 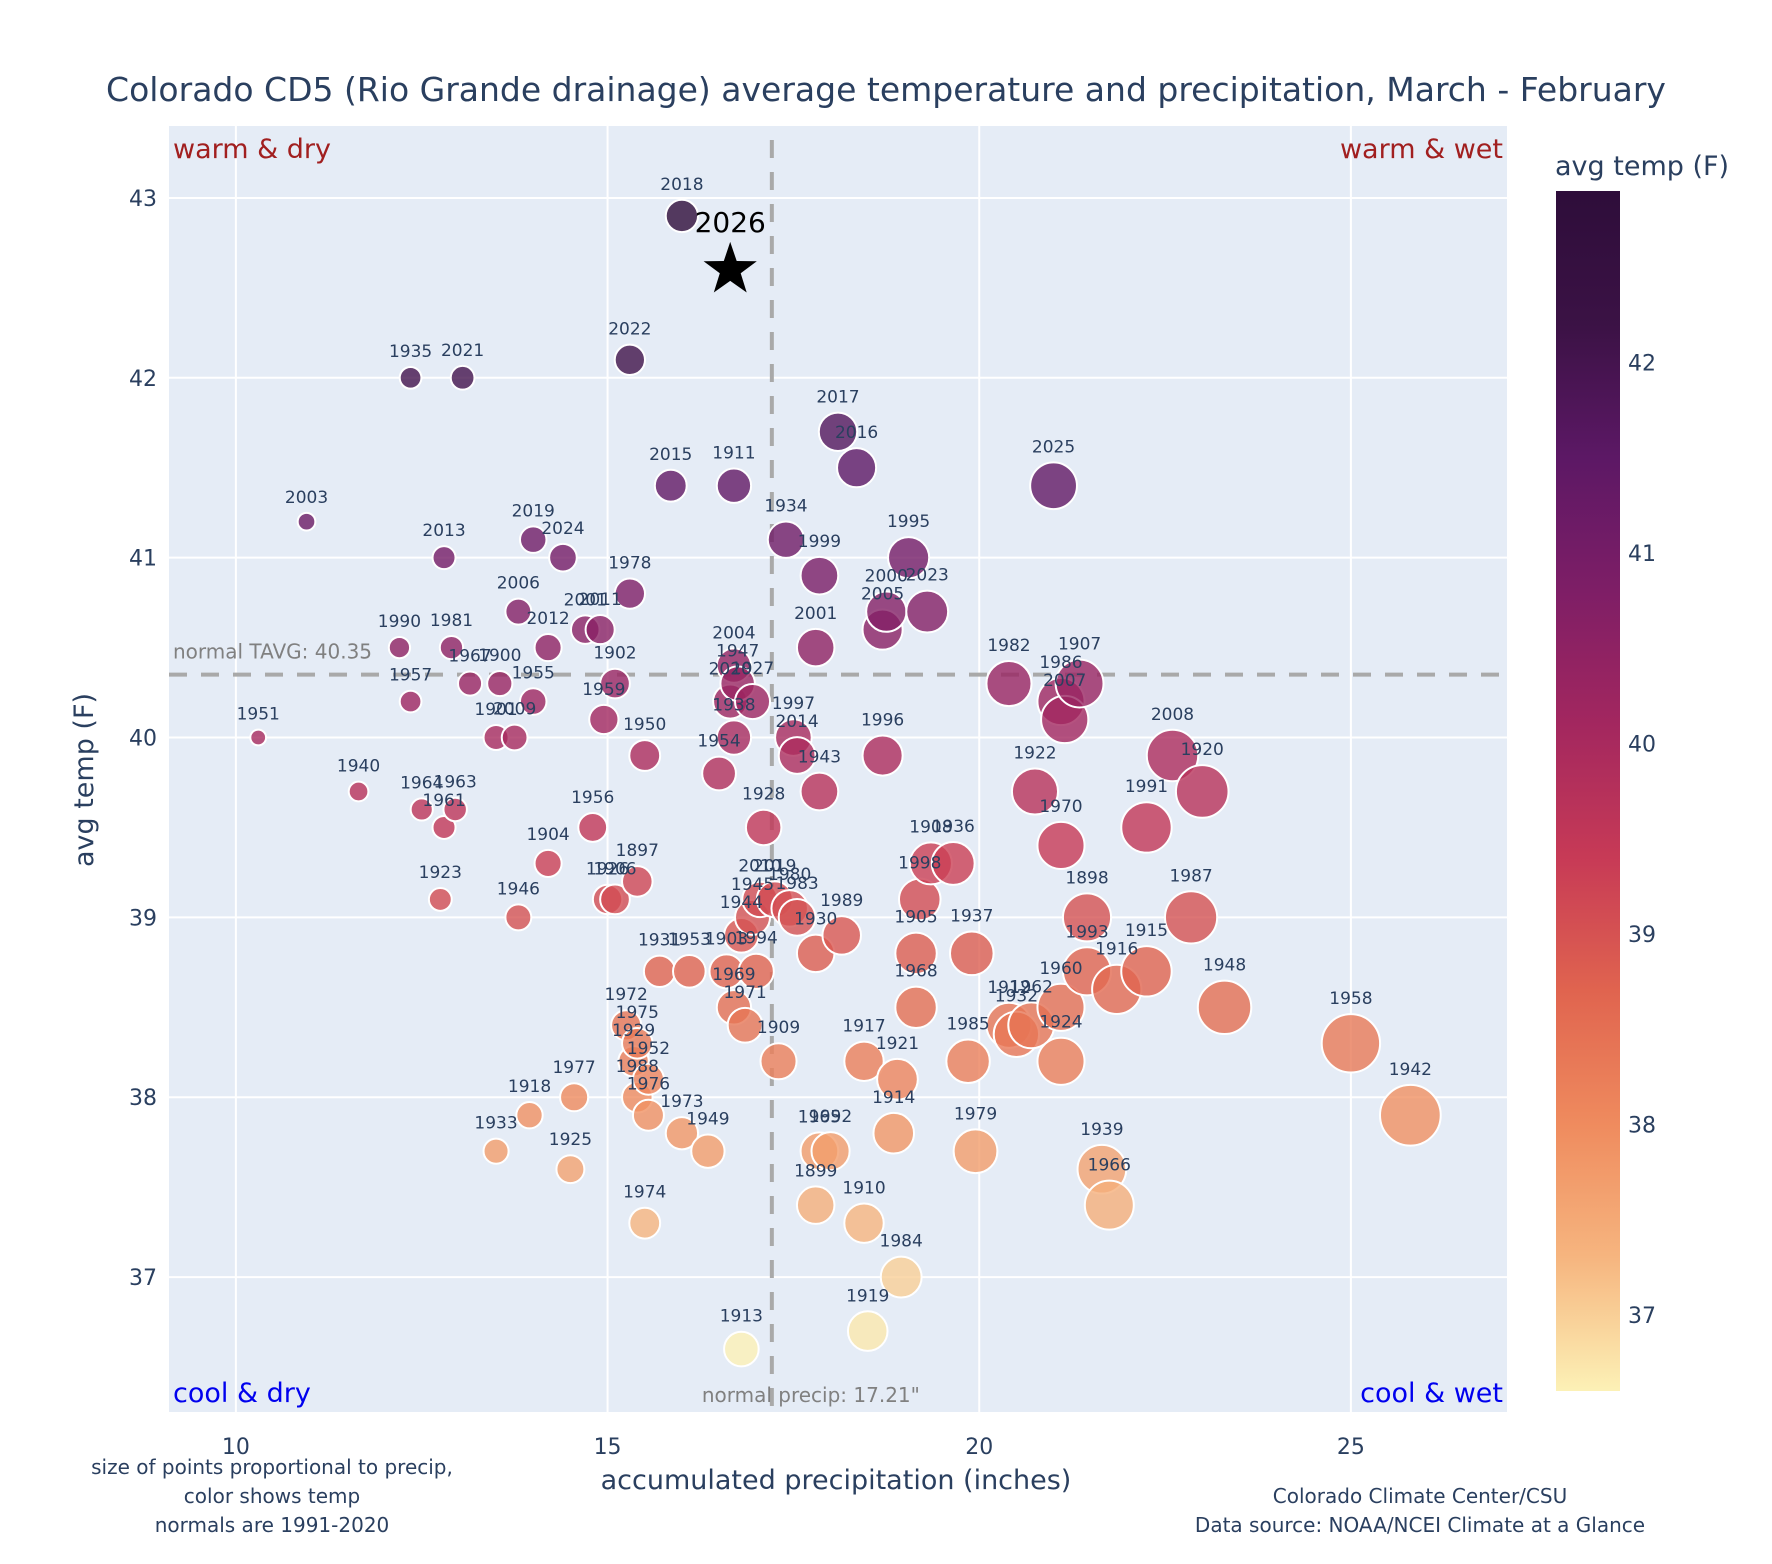 I want to click on data-point-label: 2001, so click(x=815, y=614).